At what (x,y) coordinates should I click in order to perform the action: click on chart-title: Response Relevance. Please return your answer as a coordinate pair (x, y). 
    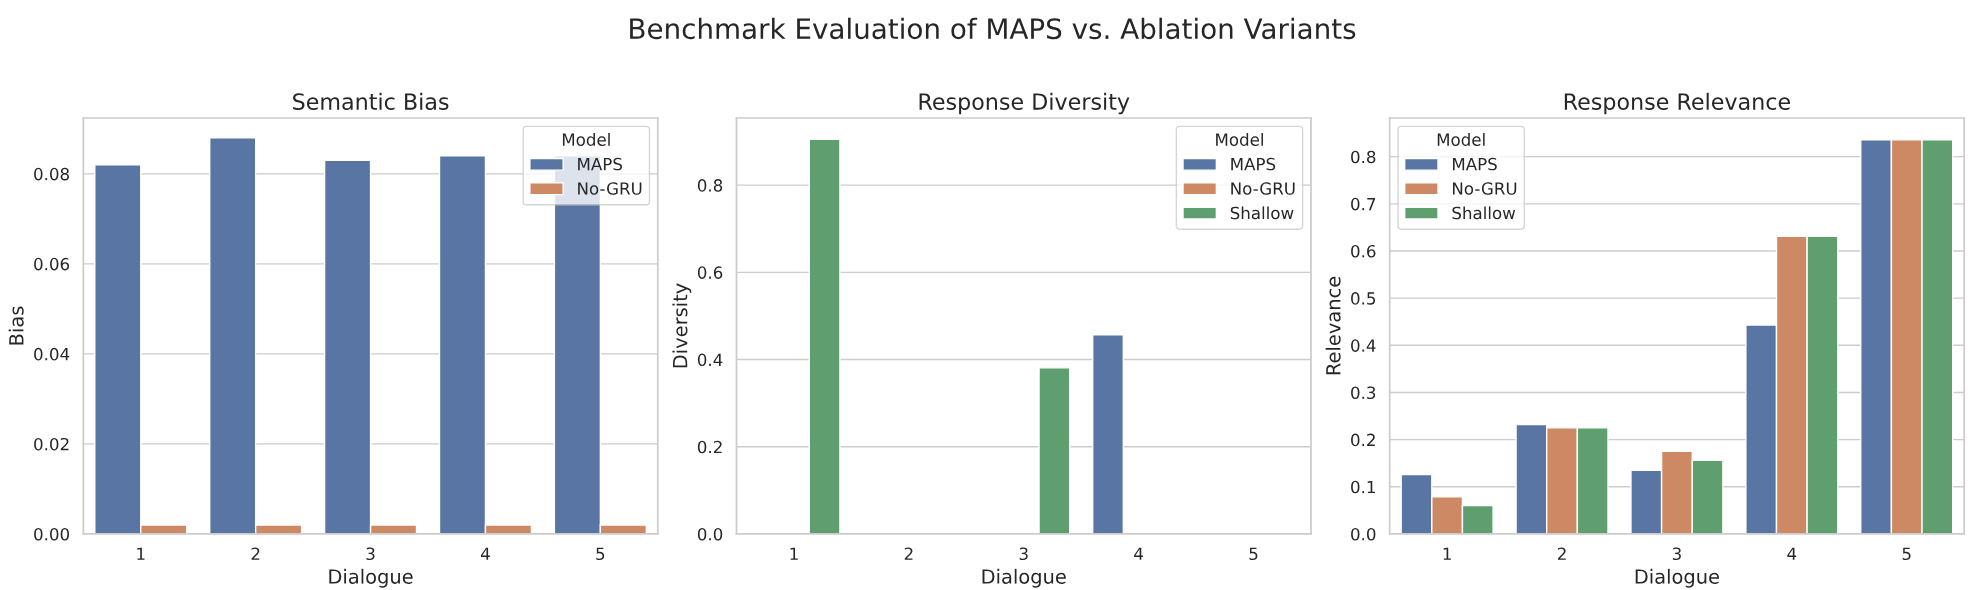
    Looking at the image, I should click on (1677, 103).